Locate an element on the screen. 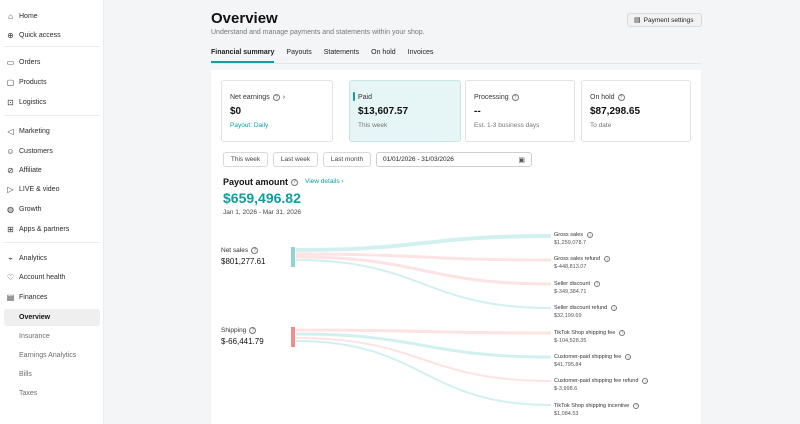 The width and height of the screenshot is (800, 424). payment-settings-button: ▤ Payment settings is located at coordinates (664, 20).